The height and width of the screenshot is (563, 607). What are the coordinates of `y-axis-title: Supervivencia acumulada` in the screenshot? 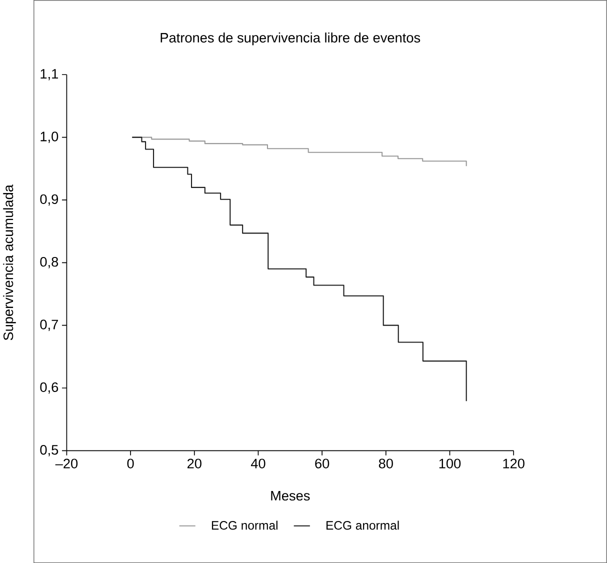 It's located at (9, 262).